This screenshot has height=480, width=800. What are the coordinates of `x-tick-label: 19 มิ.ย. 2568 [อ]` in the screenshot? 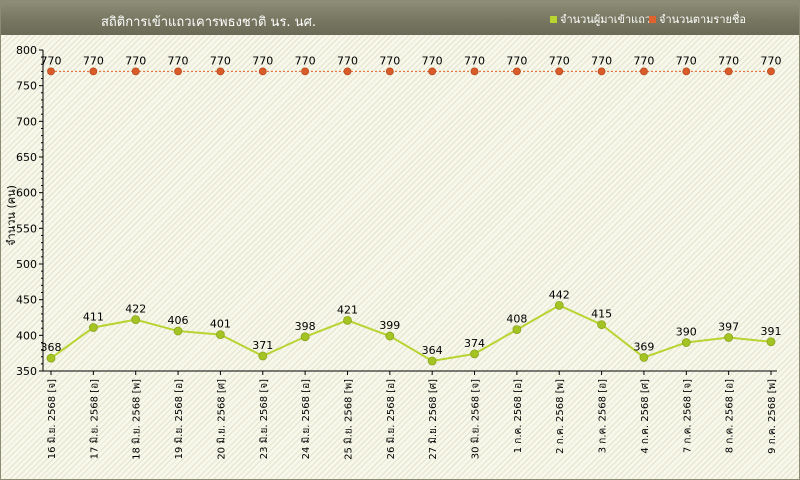 It's located at (179, 419).